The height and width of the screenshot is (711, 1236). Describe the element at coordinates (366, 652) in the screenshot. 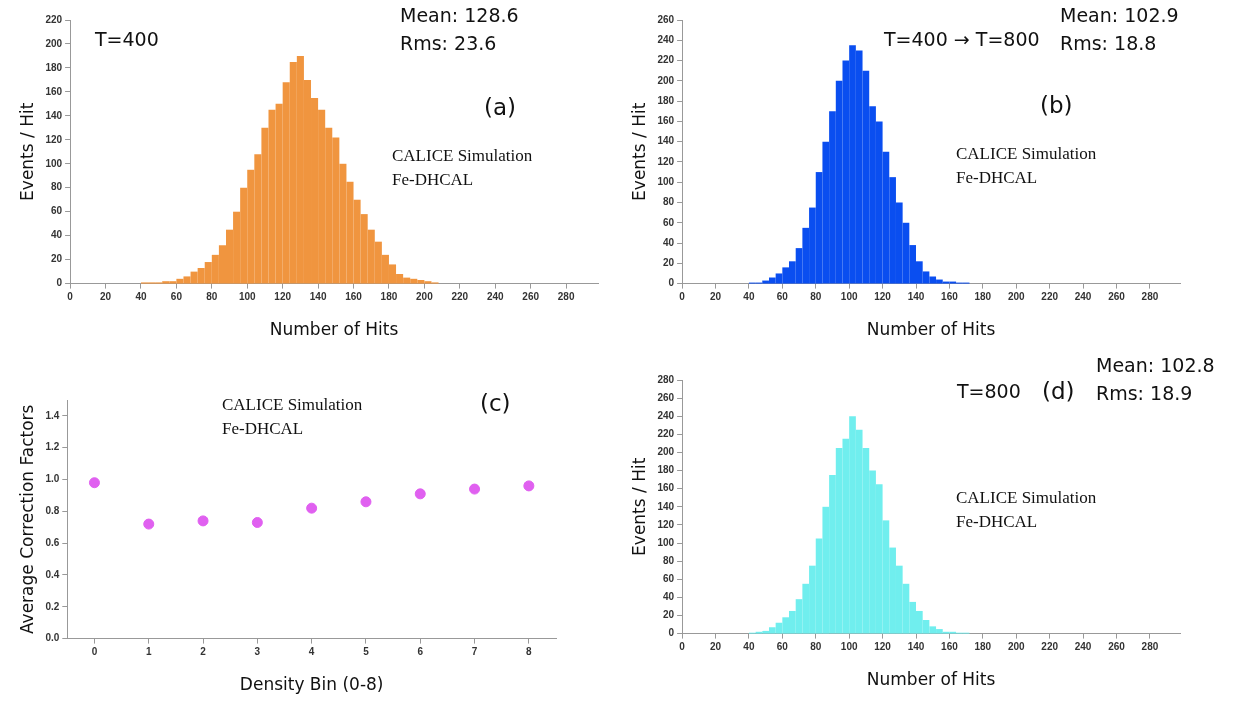

I see `x-tick-label: 5` at that location.